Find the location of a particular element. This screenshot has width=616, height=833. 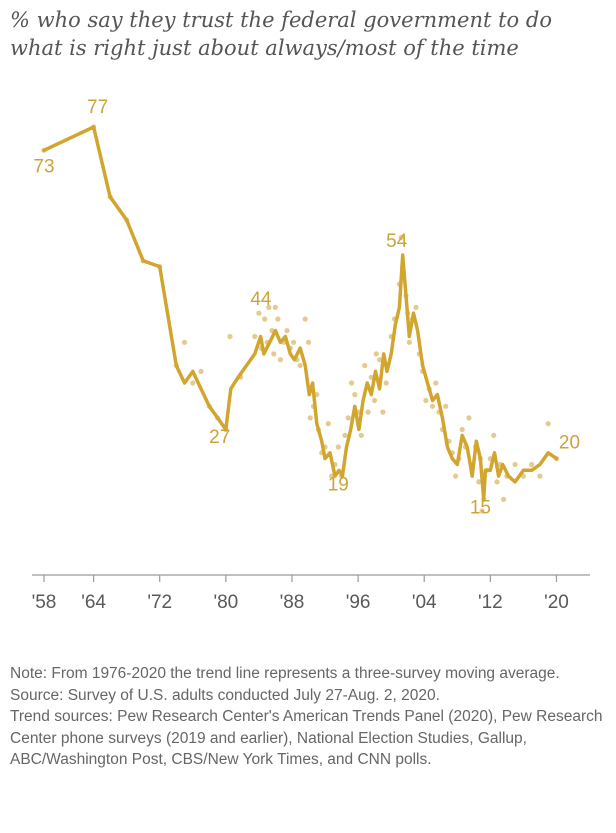

x-tick-label: '58 is located at coordinates (44, 602).